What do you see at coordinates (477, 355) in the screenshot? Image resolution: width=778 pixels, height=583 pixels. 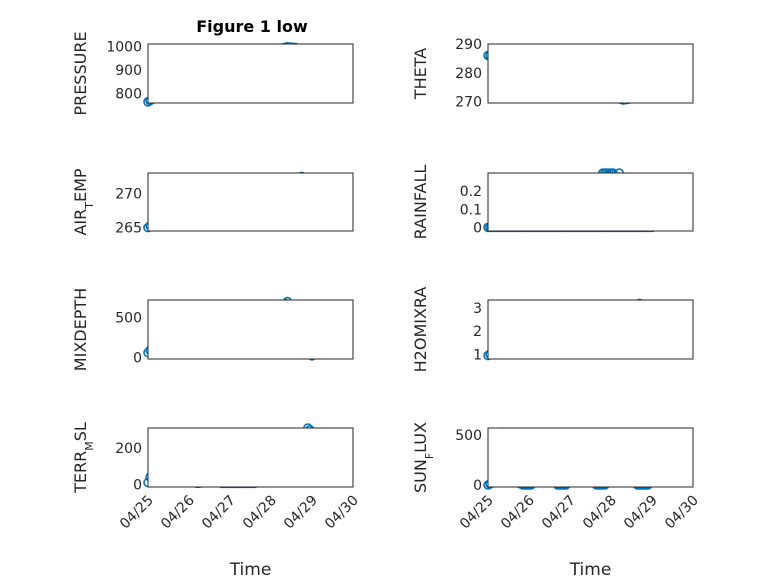 I see `y-tick-label: 1` at bounding box center [477, 355].